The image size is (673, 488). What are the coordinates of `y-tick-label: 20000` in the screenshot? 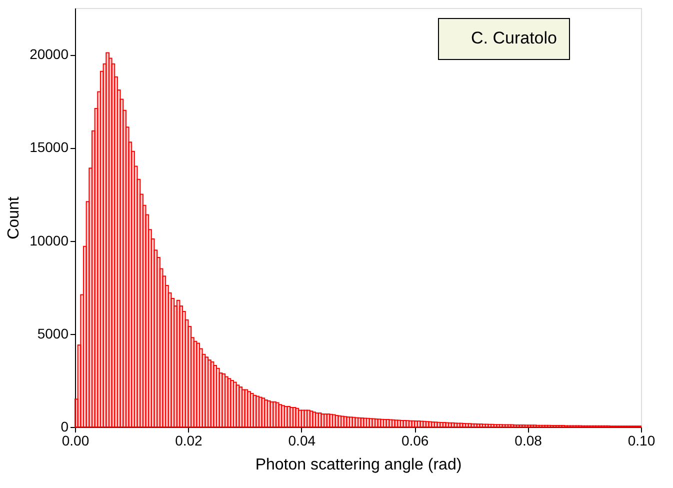 It's located at (49, 54).